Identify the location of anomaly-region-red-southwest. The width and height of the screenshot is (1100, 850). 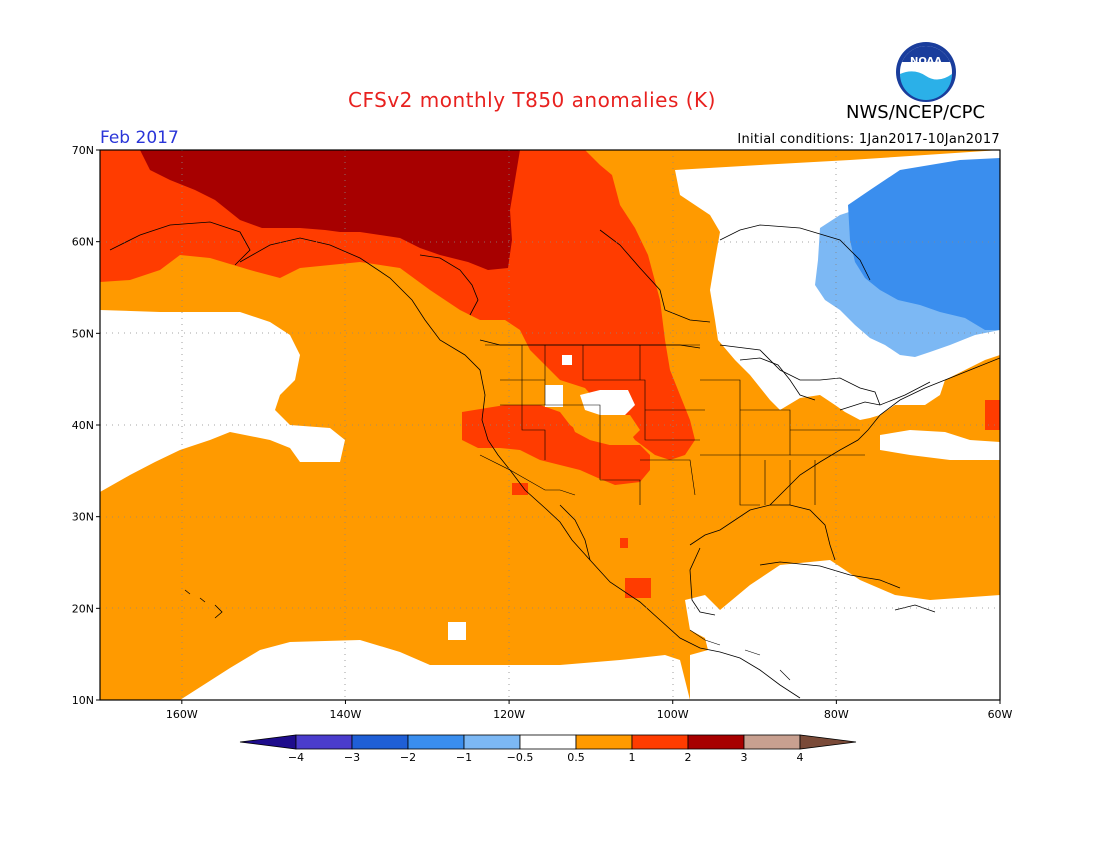
(556, 445).